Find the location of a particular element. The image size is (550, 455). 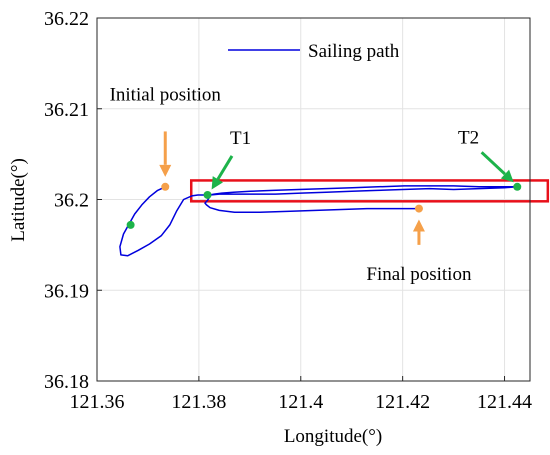

x-axis-label: Longitude(°) is located at coordinates (333, 436).